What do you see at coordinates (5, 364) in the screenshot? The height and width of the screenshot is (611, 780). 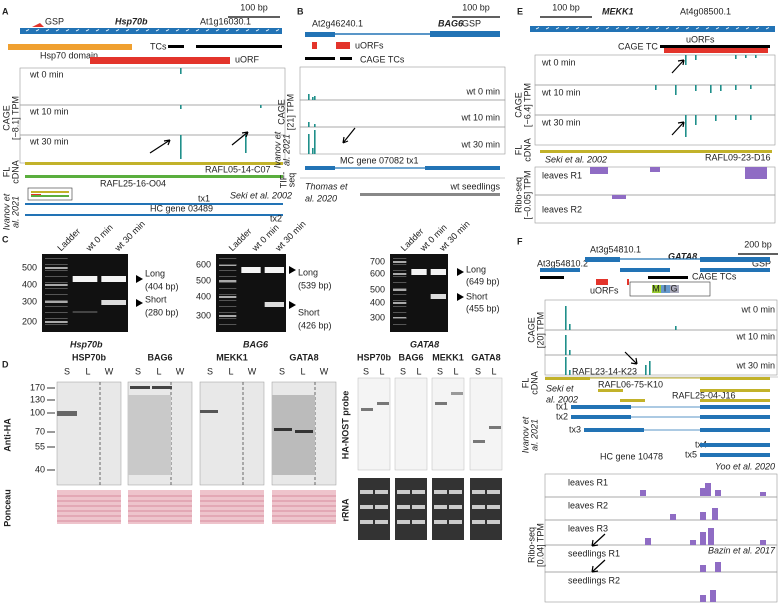 I see `label: D` at bounding box center [5, 364].